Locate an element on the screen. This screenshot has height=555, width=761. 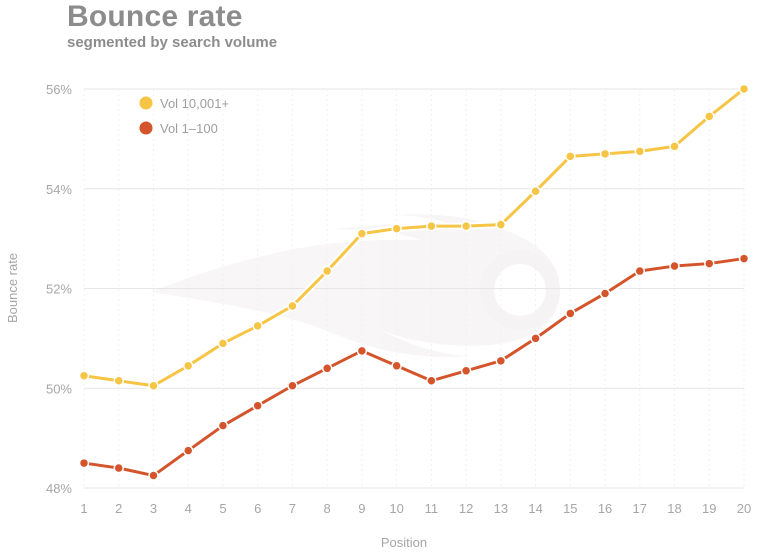
legend-item: Vol 1–100 is located at coordinates (178, 128).